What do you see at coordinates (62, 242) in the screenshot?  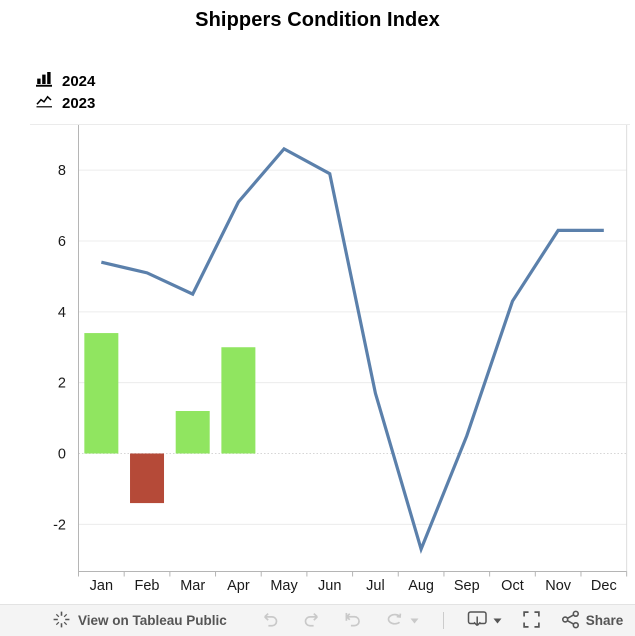 I see `y-tick-label: 6` at bounding box center [62, 242].